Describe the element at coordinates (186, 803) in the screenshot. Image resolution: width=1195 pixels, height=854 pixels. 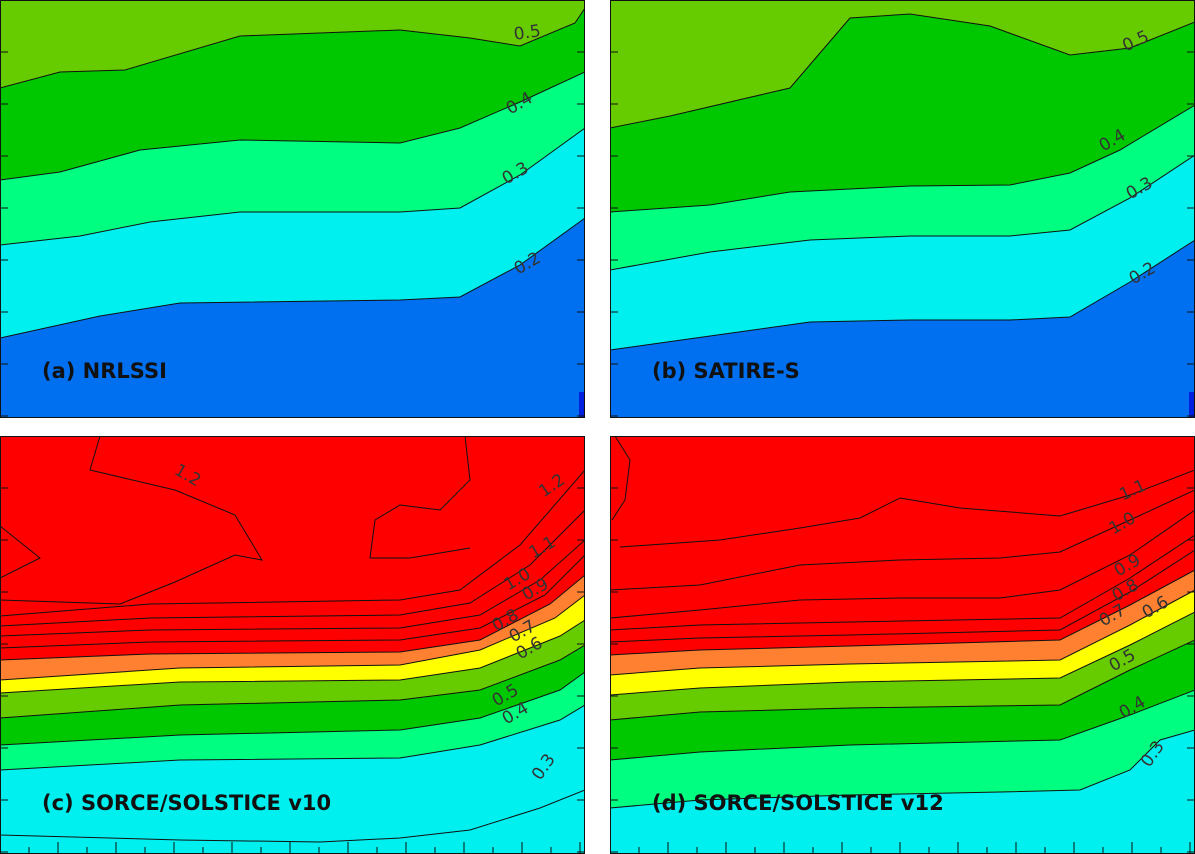
I see `panel-title: (c) SORCE/SOLSTICE v10` at that location.